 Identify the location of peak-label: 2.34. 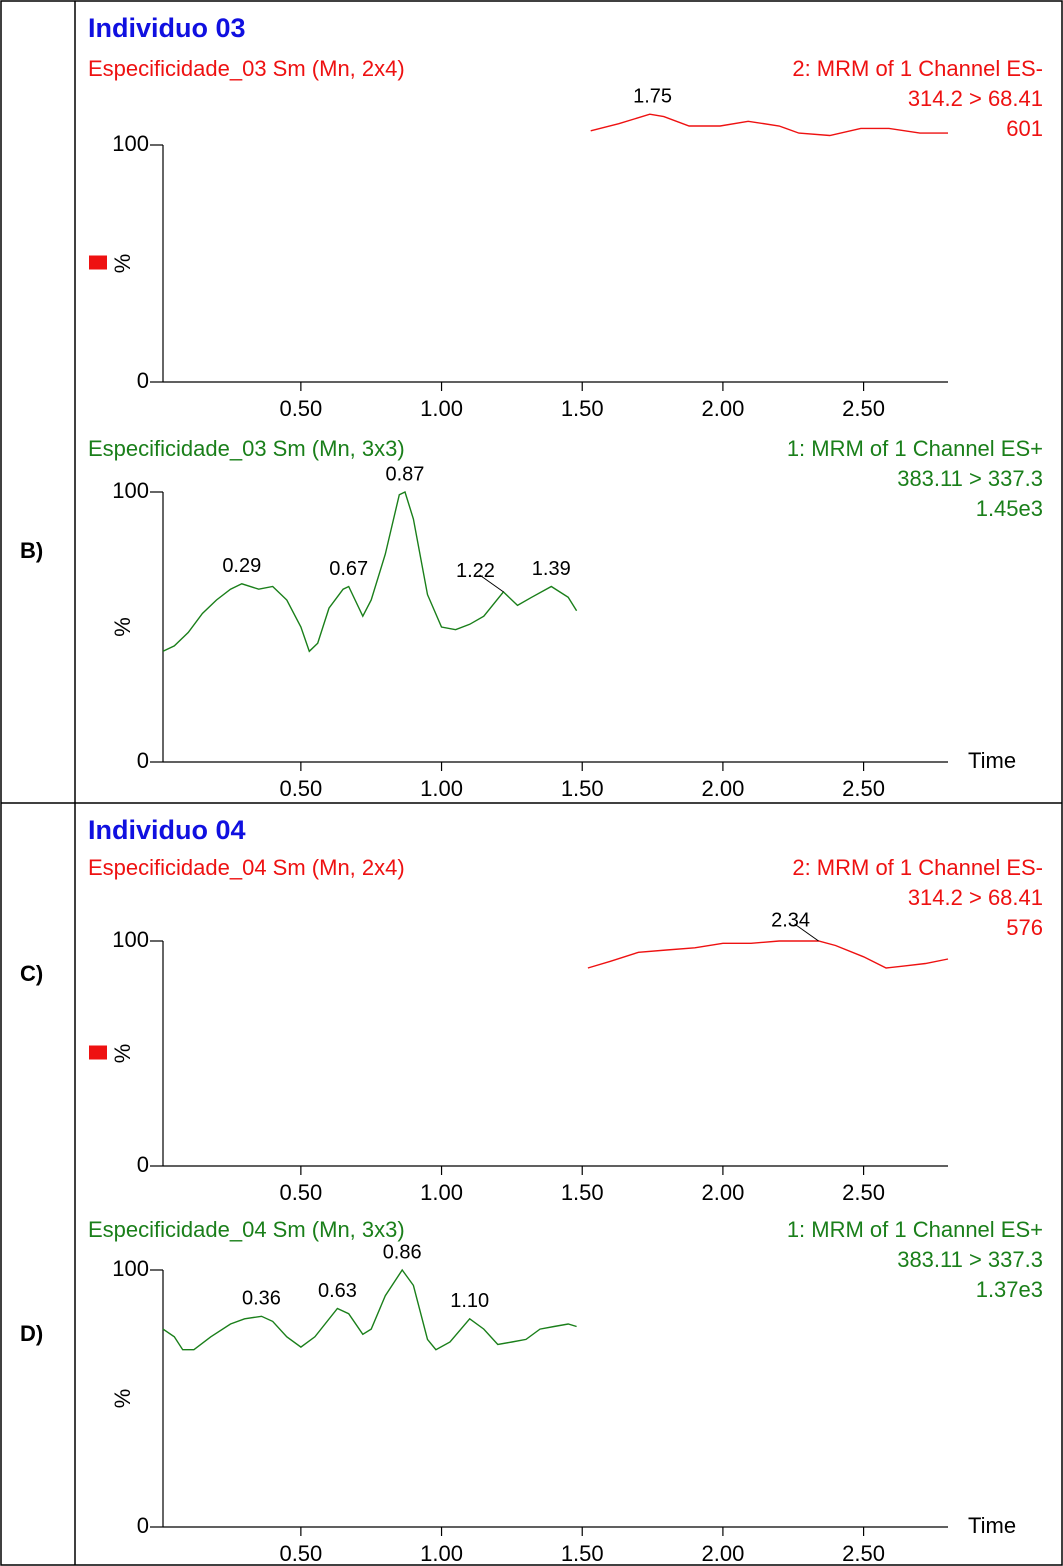
(790, 920).